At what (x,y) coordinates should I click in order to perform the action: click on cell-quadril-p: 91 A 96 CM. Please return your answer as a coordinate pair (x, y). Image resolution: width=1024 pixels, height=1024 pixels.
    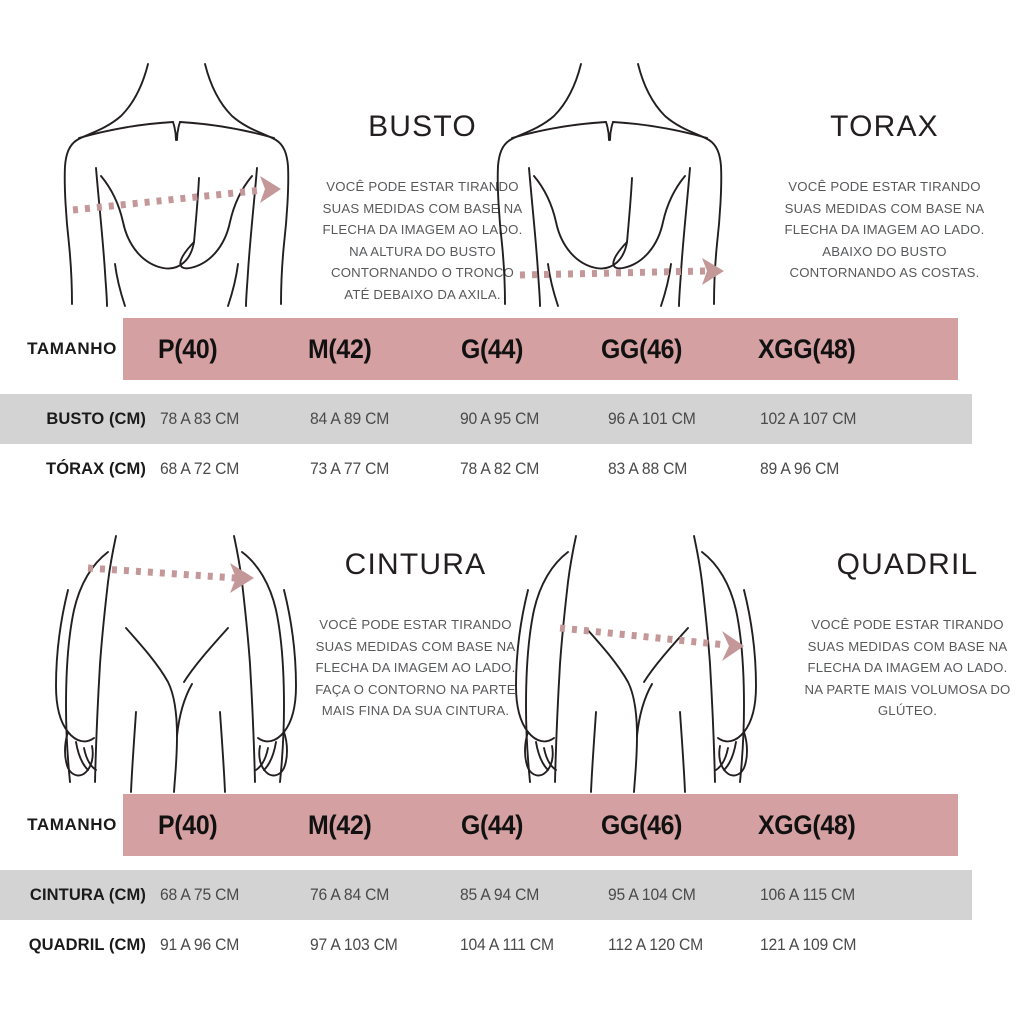
    Looking at the image, I should click on (200, 944).